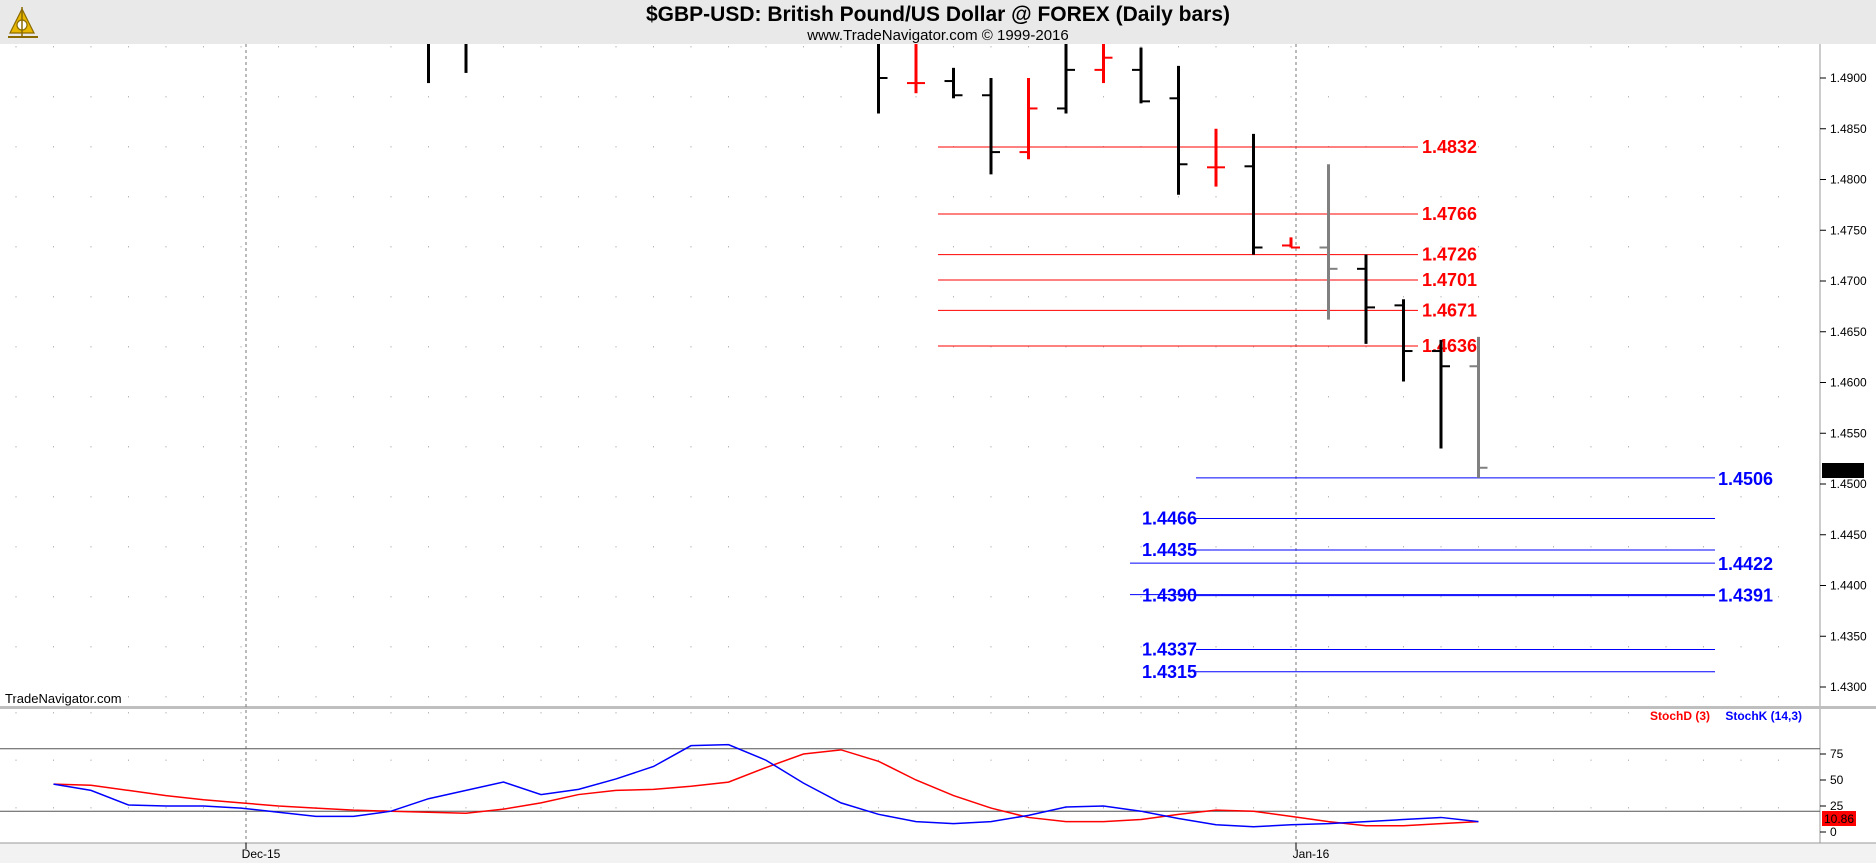  What do you see at coordinates (1169, 649) in the screenshot?
I see `support-label-left: 1.4337` at bounding box center [1169, 649].